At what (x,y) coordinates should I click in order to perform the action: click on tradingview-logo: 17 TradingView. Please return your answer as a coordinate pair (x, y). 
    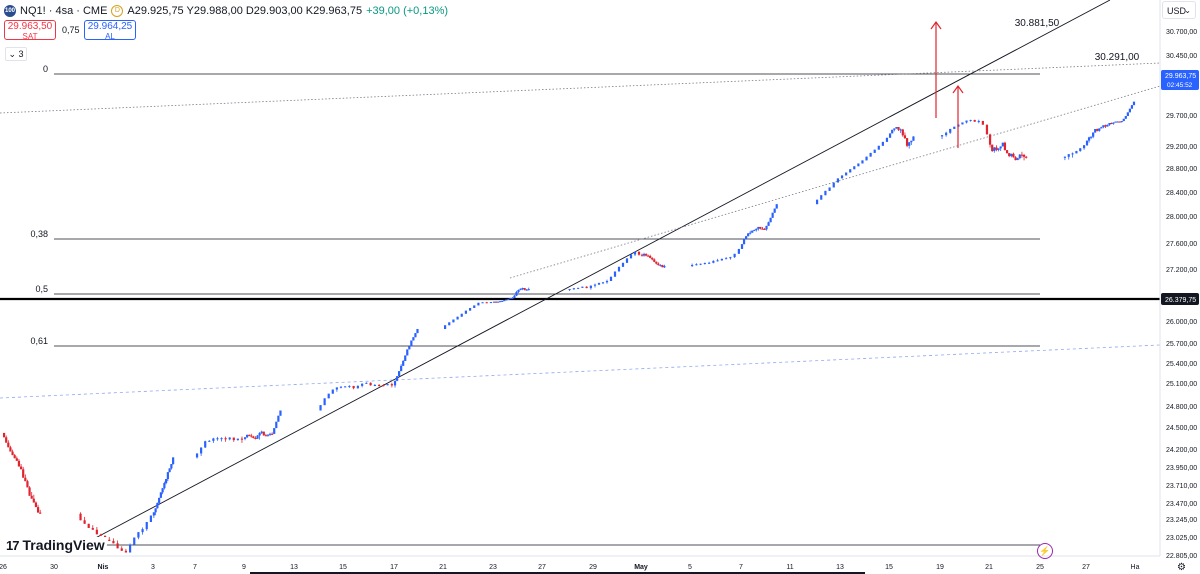
    Looking at the image, I should click on (56, 545).